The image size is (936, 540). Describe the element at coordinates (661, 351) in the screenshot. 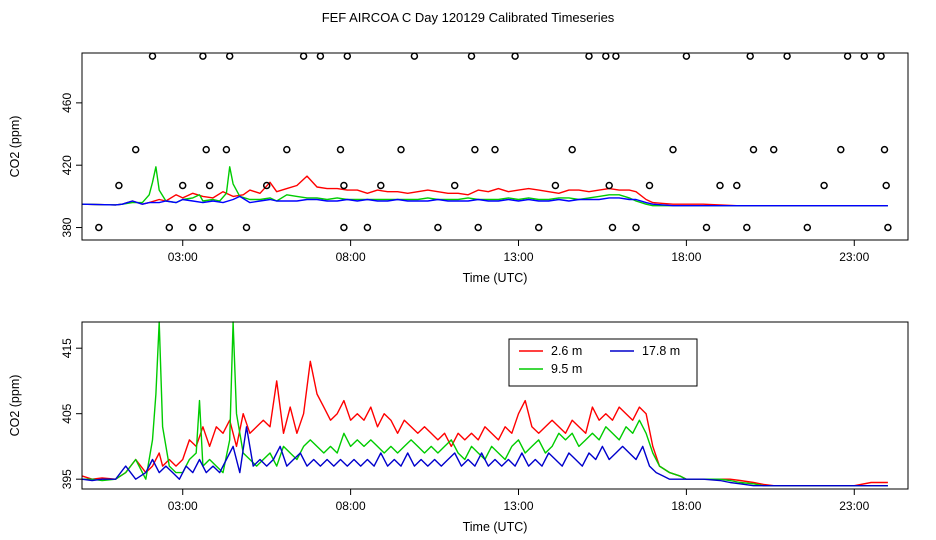

I see `legend-label: 17.8 m` at that location.